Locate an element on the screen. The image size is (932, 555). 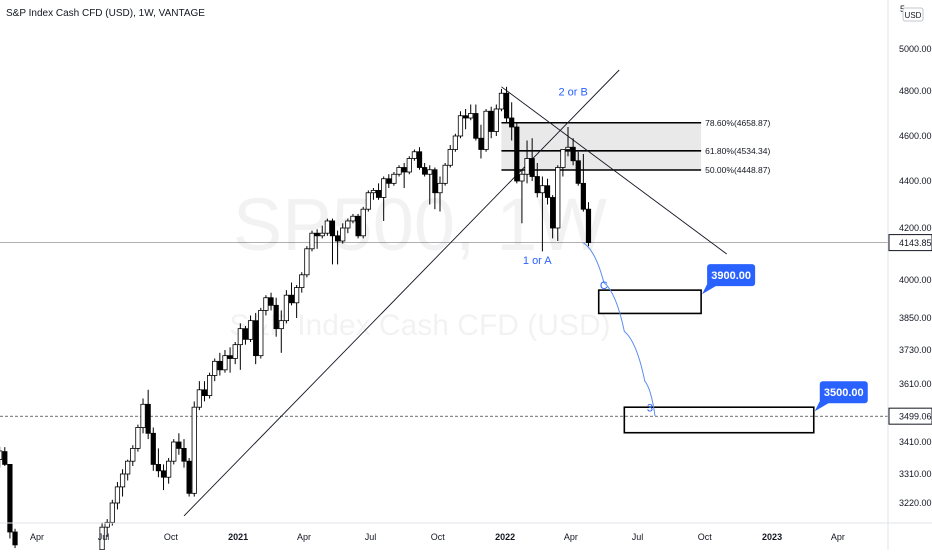
tick-label: Jul is located at coordinates (371, 537).